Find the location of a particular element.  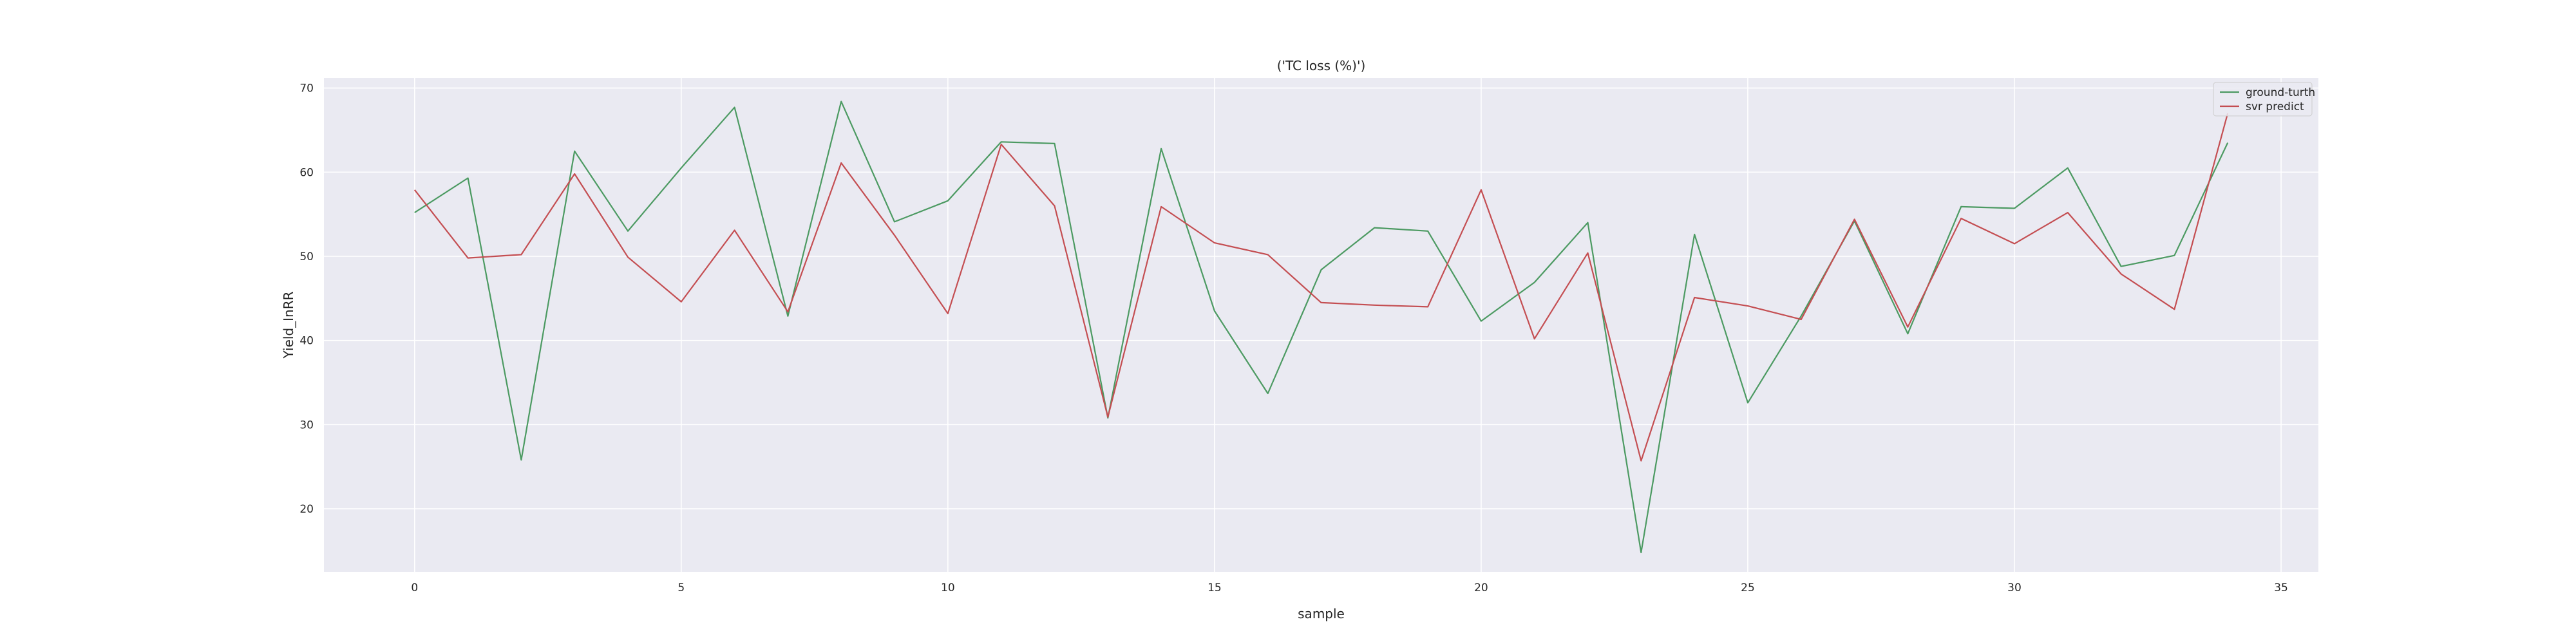

y-tick-label: 50 is located at coordinates (306, 257).